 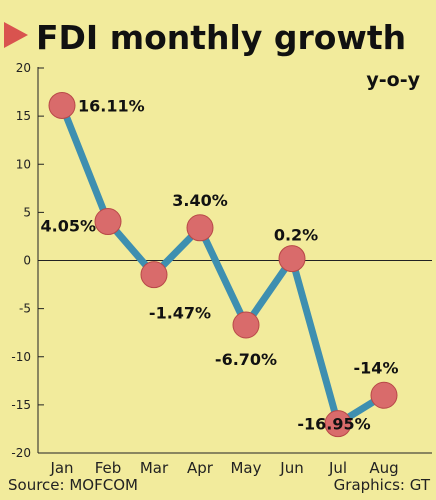 What do you see at coordinates (23, 68) in the screenshot?
I see `y-tick-label: 20` at bounding box center [23, 68].